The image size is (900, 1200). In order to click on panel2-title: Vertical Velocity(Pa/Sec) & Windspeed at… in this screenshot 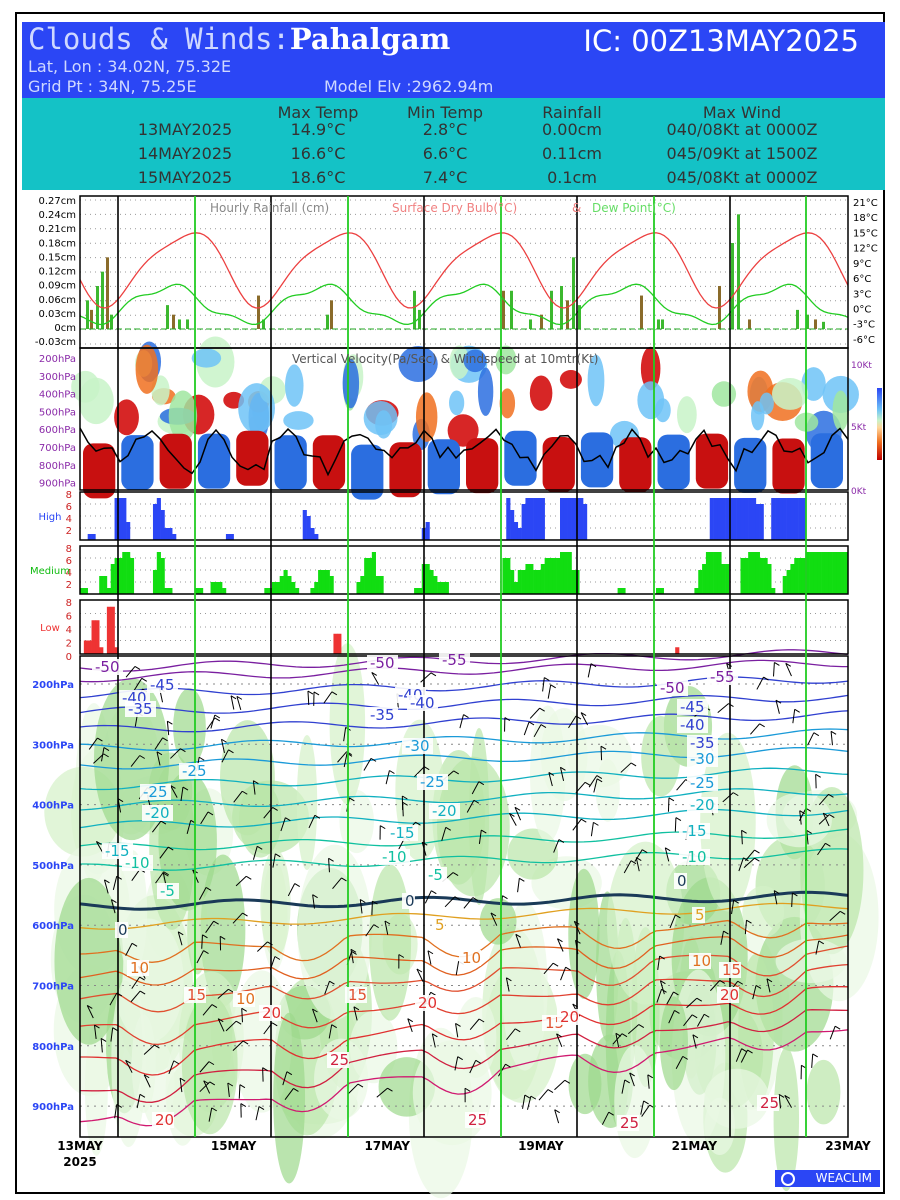, I will do `click(445, 359)`.